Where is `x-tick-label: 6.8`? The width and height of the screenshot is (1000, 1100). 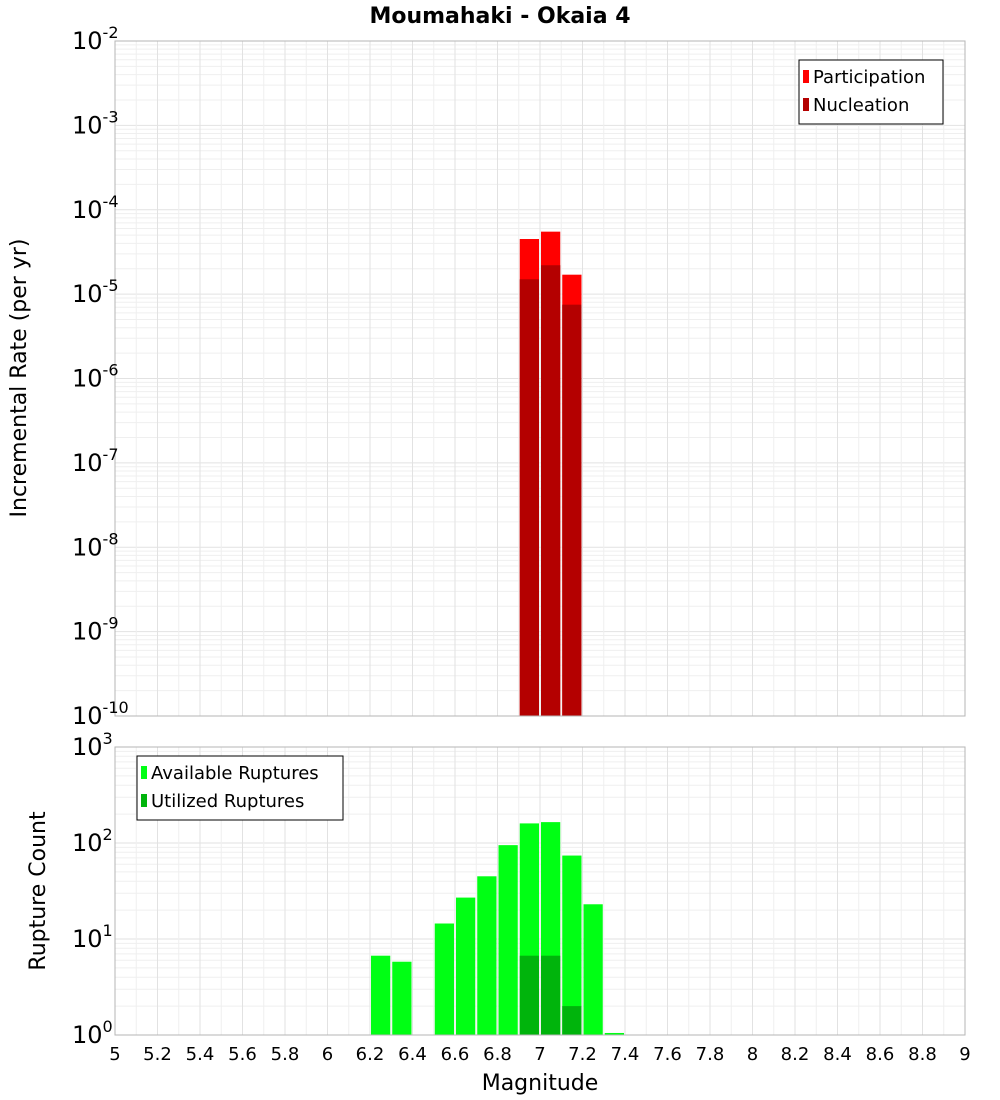 x-tick-label: 6.8 is located at coordinates (497, 1054).